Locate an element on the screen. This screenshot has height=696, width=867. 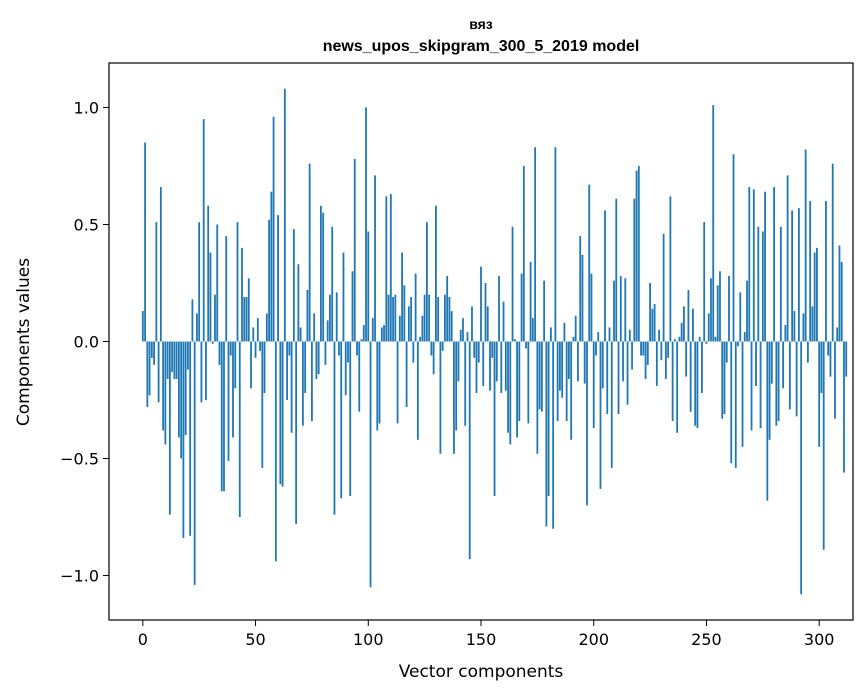
chart-title: вяз is located at coordinates (481, 24).